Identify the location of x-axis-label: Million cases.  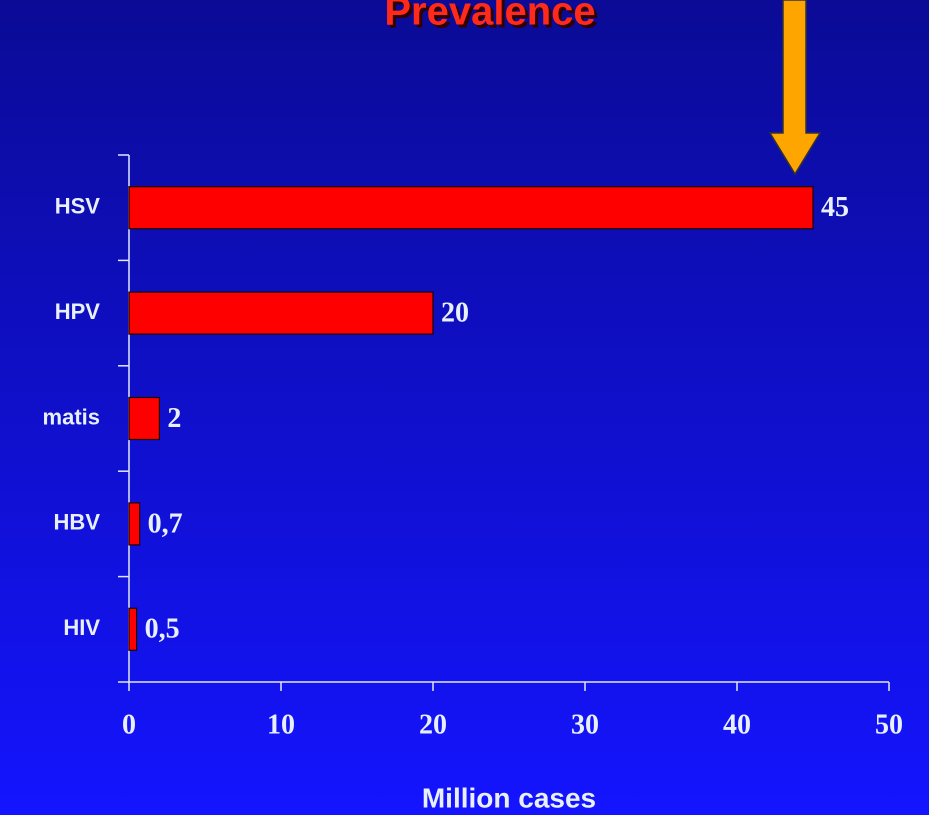
(509, 797).